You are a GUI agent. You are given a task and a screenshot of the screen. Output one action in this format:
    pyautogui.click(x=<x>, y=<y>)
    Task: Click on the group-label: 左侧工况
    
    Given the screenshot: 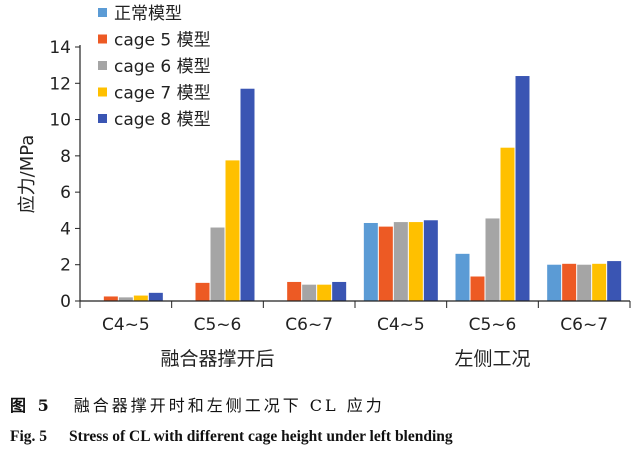 What is the action you would take?
    pyautogui.click(x=492, y=359)
    